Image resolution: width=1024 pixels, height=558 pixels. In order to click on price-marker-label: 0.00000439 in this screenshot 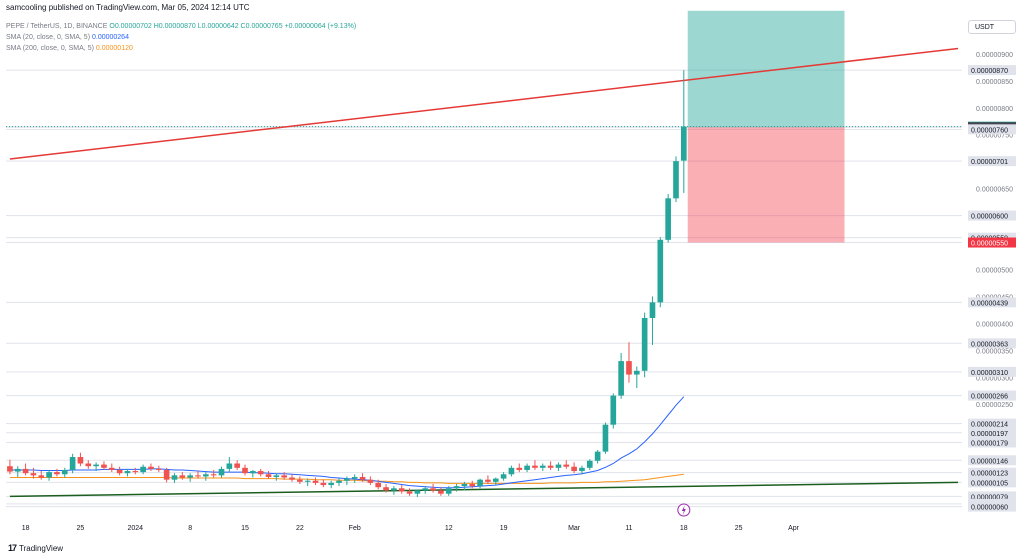, I will do `click(989, 303)`.